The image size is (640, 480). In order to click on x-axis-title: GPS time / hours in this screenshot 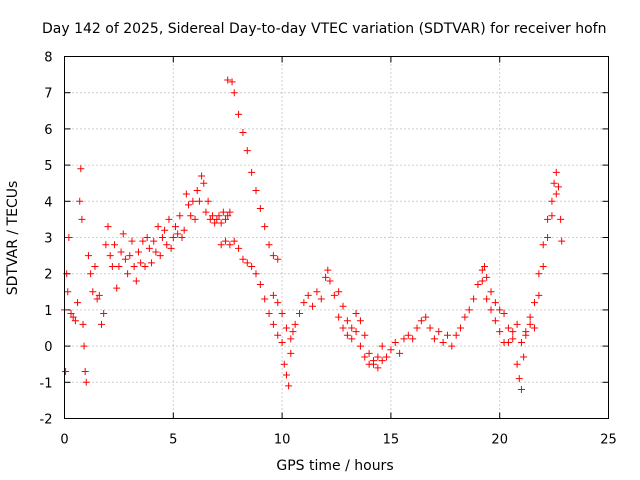, I will do `click(334, 466)`.